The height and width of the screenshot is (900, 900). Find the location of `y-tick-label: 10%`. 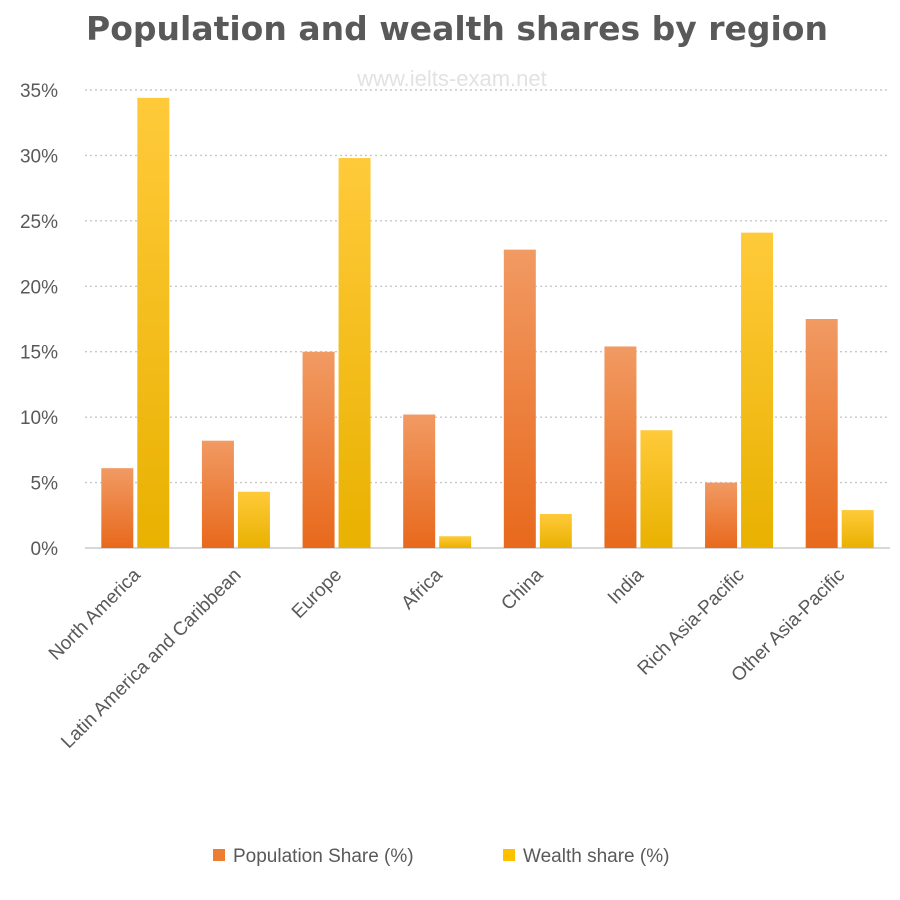

y-tick-label: 10% is located at coordinates (39, 418).